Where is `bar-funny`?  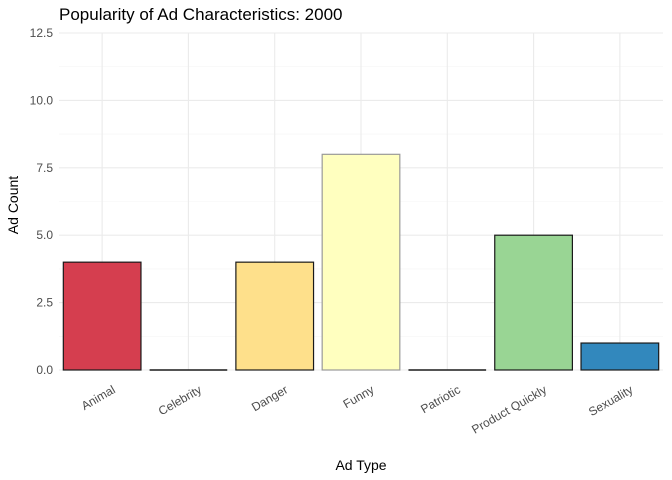
bar-funny is located at coordinates (361, 262).